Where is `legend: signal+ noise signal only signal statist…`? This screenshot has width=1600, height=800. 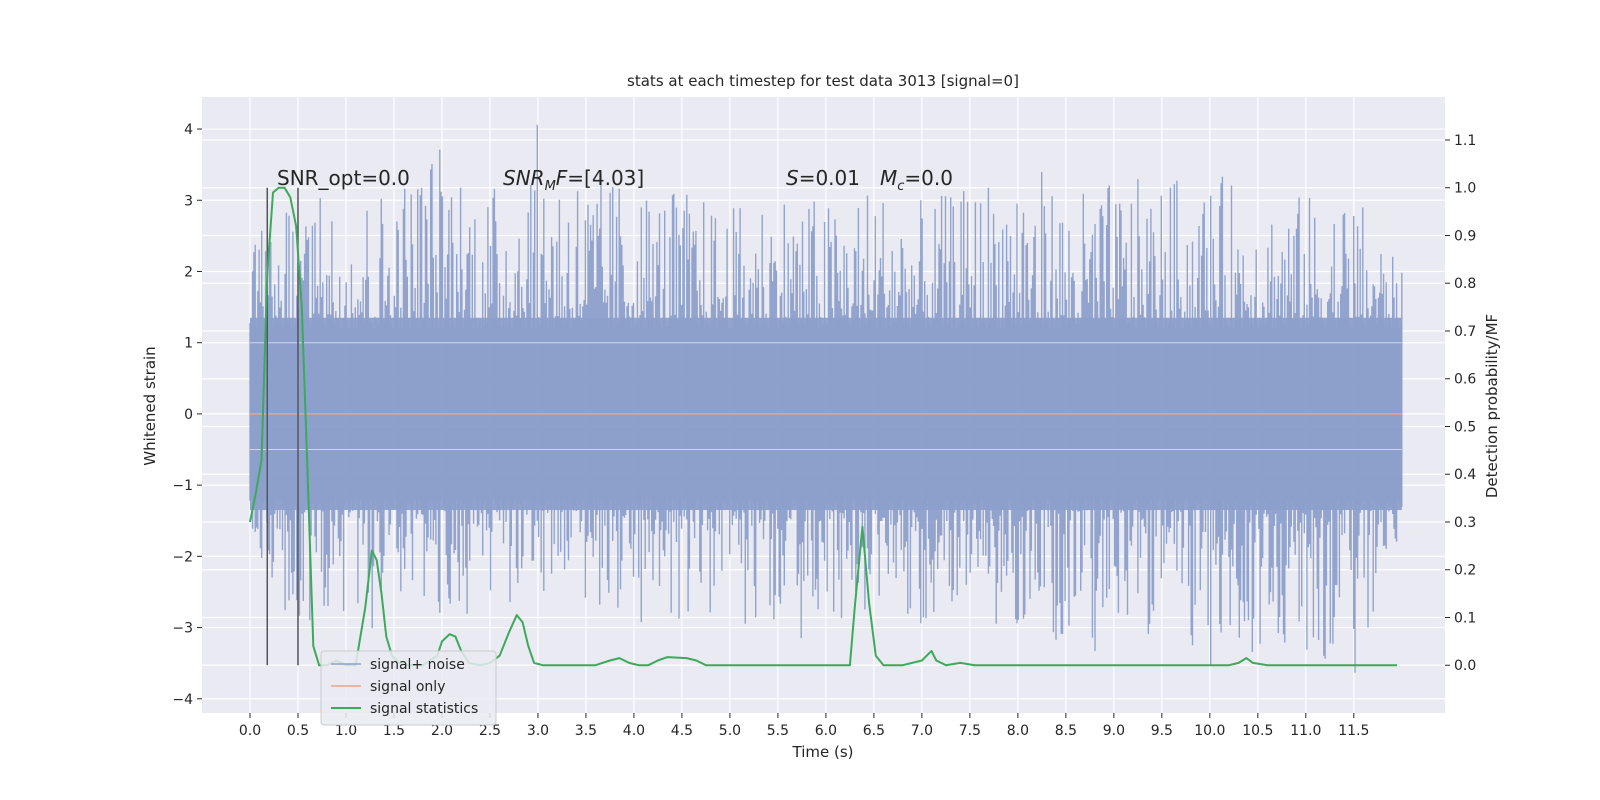
legend: signal+ noise signal only signal statist… is located at coordinates (408, 688).